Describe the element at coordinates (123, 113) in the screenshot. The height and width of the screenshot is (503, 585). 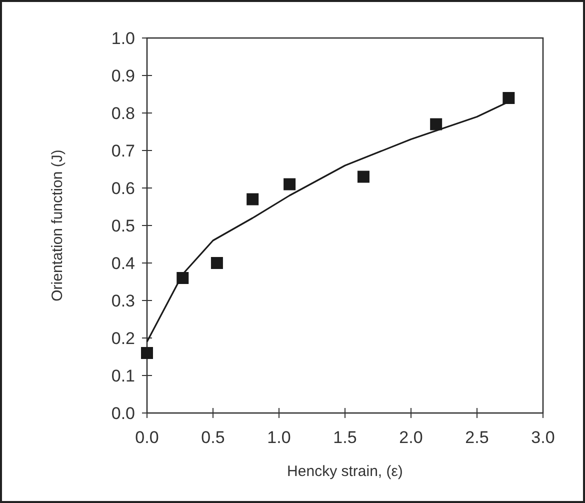
I see `y-tick-label: 0.8` at that location.